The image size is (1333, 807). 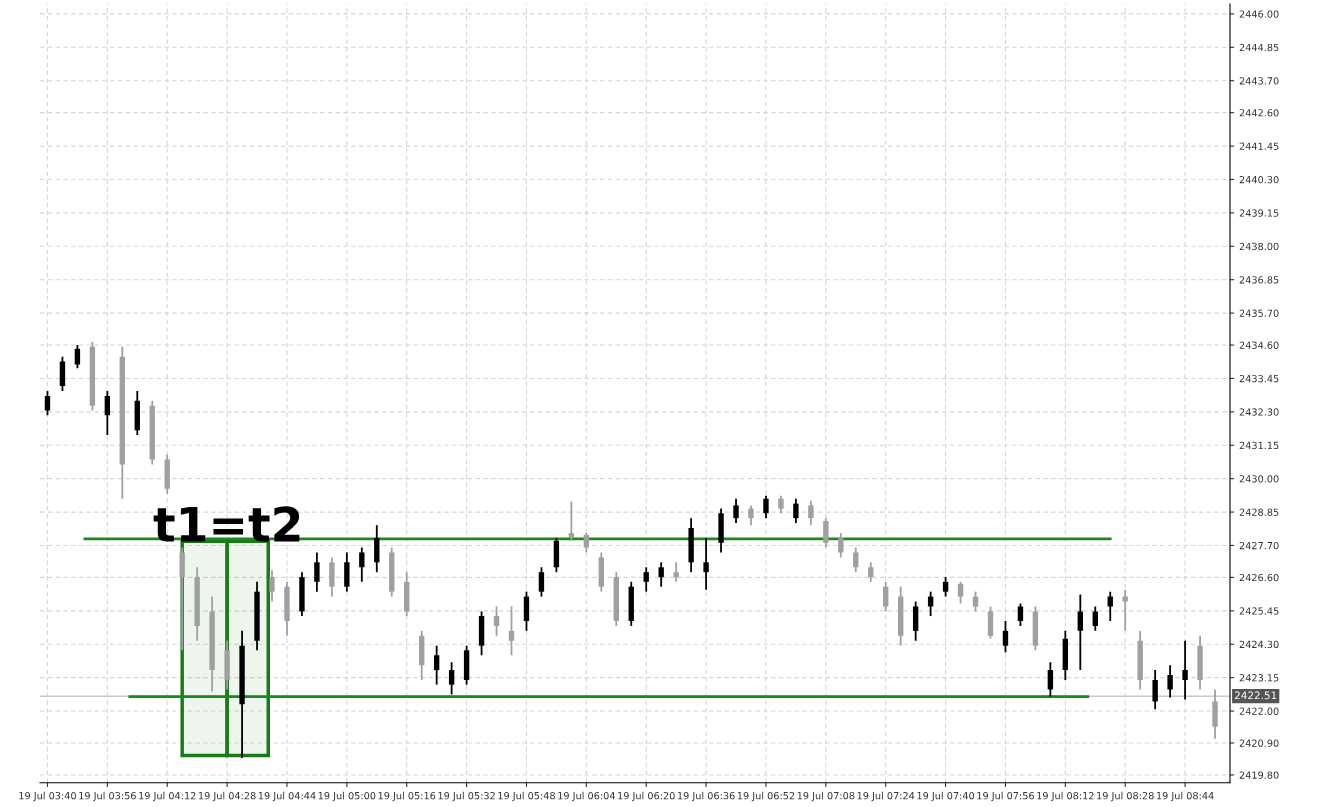 What do you see at coordinates (646, 796) in the screenshot?
I see `x-tick-label: 19 Jul 06:20` at bounding box center [646, 796].